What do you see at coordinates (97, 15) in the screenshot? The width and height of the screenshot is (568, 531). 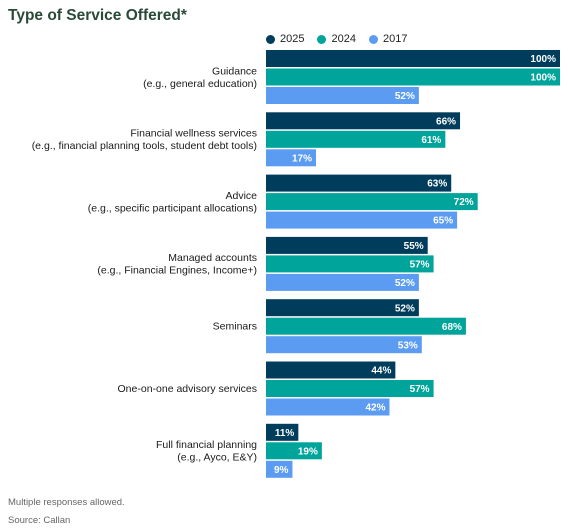 I see `chart-title: Type of Service Offered*` at bounding box center [97, 15].